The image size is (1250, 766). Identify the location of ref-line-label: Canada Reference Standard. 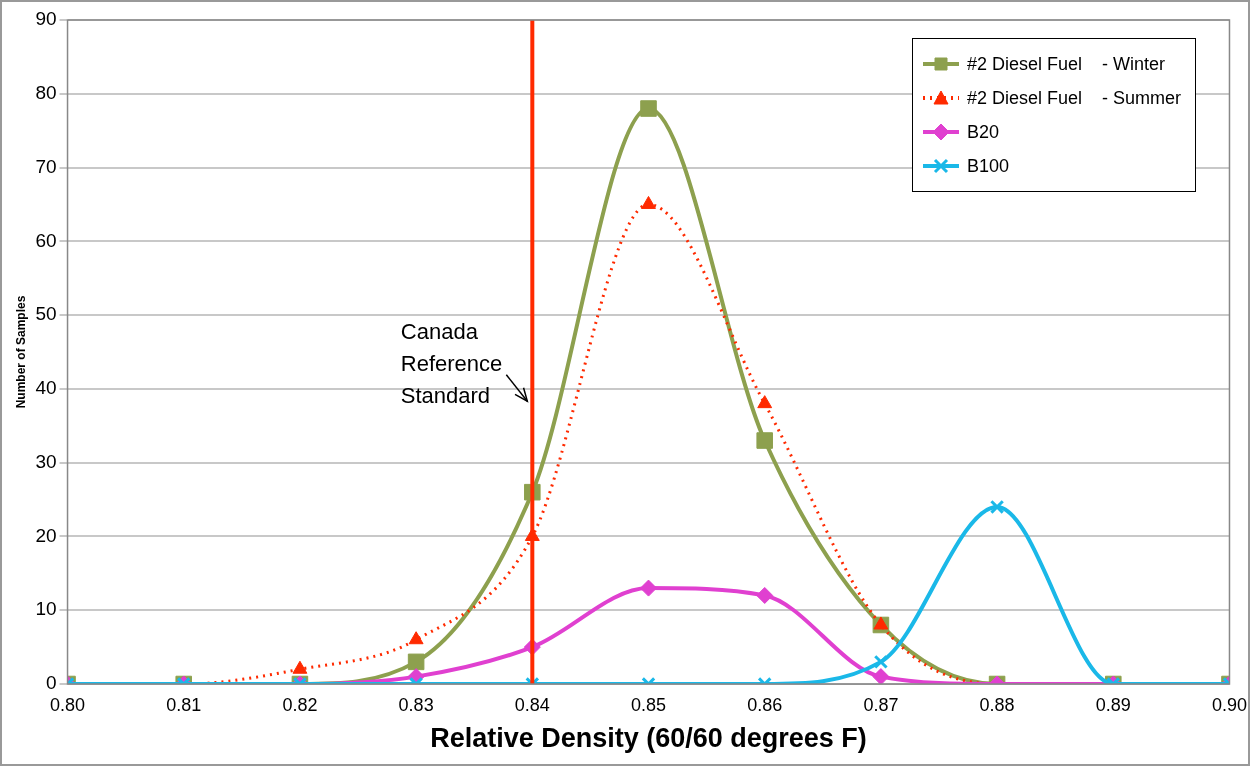
(451, 364).